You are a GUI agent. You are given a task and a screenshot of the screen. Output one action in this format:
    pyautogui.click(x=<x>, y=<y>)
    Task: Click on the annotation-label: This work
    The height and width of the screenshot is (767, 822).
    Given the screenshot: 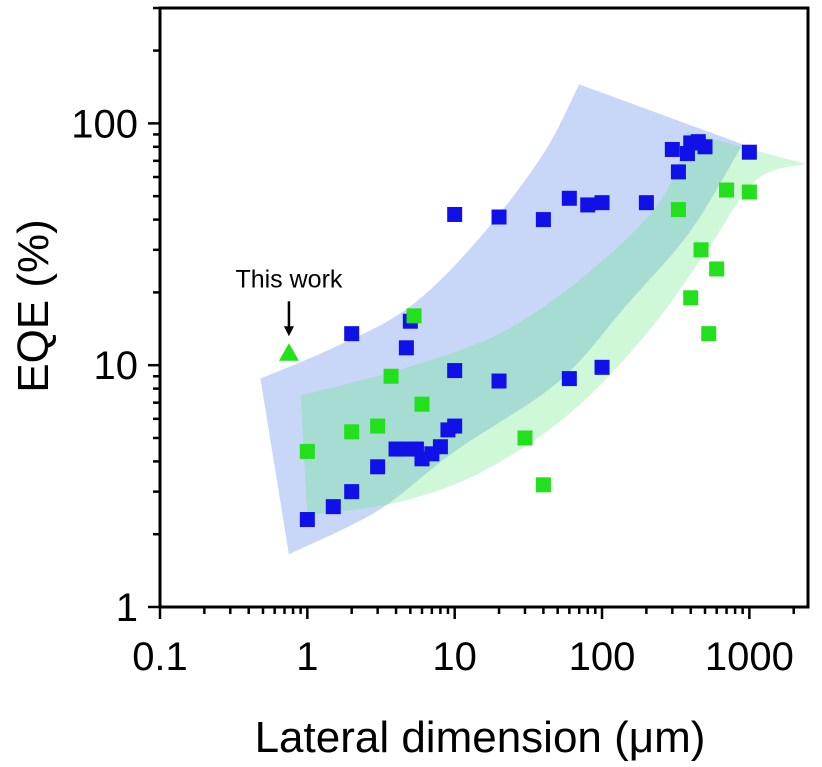 What is the action you would take?
    pyautogui.click(x=288, y=279)
    